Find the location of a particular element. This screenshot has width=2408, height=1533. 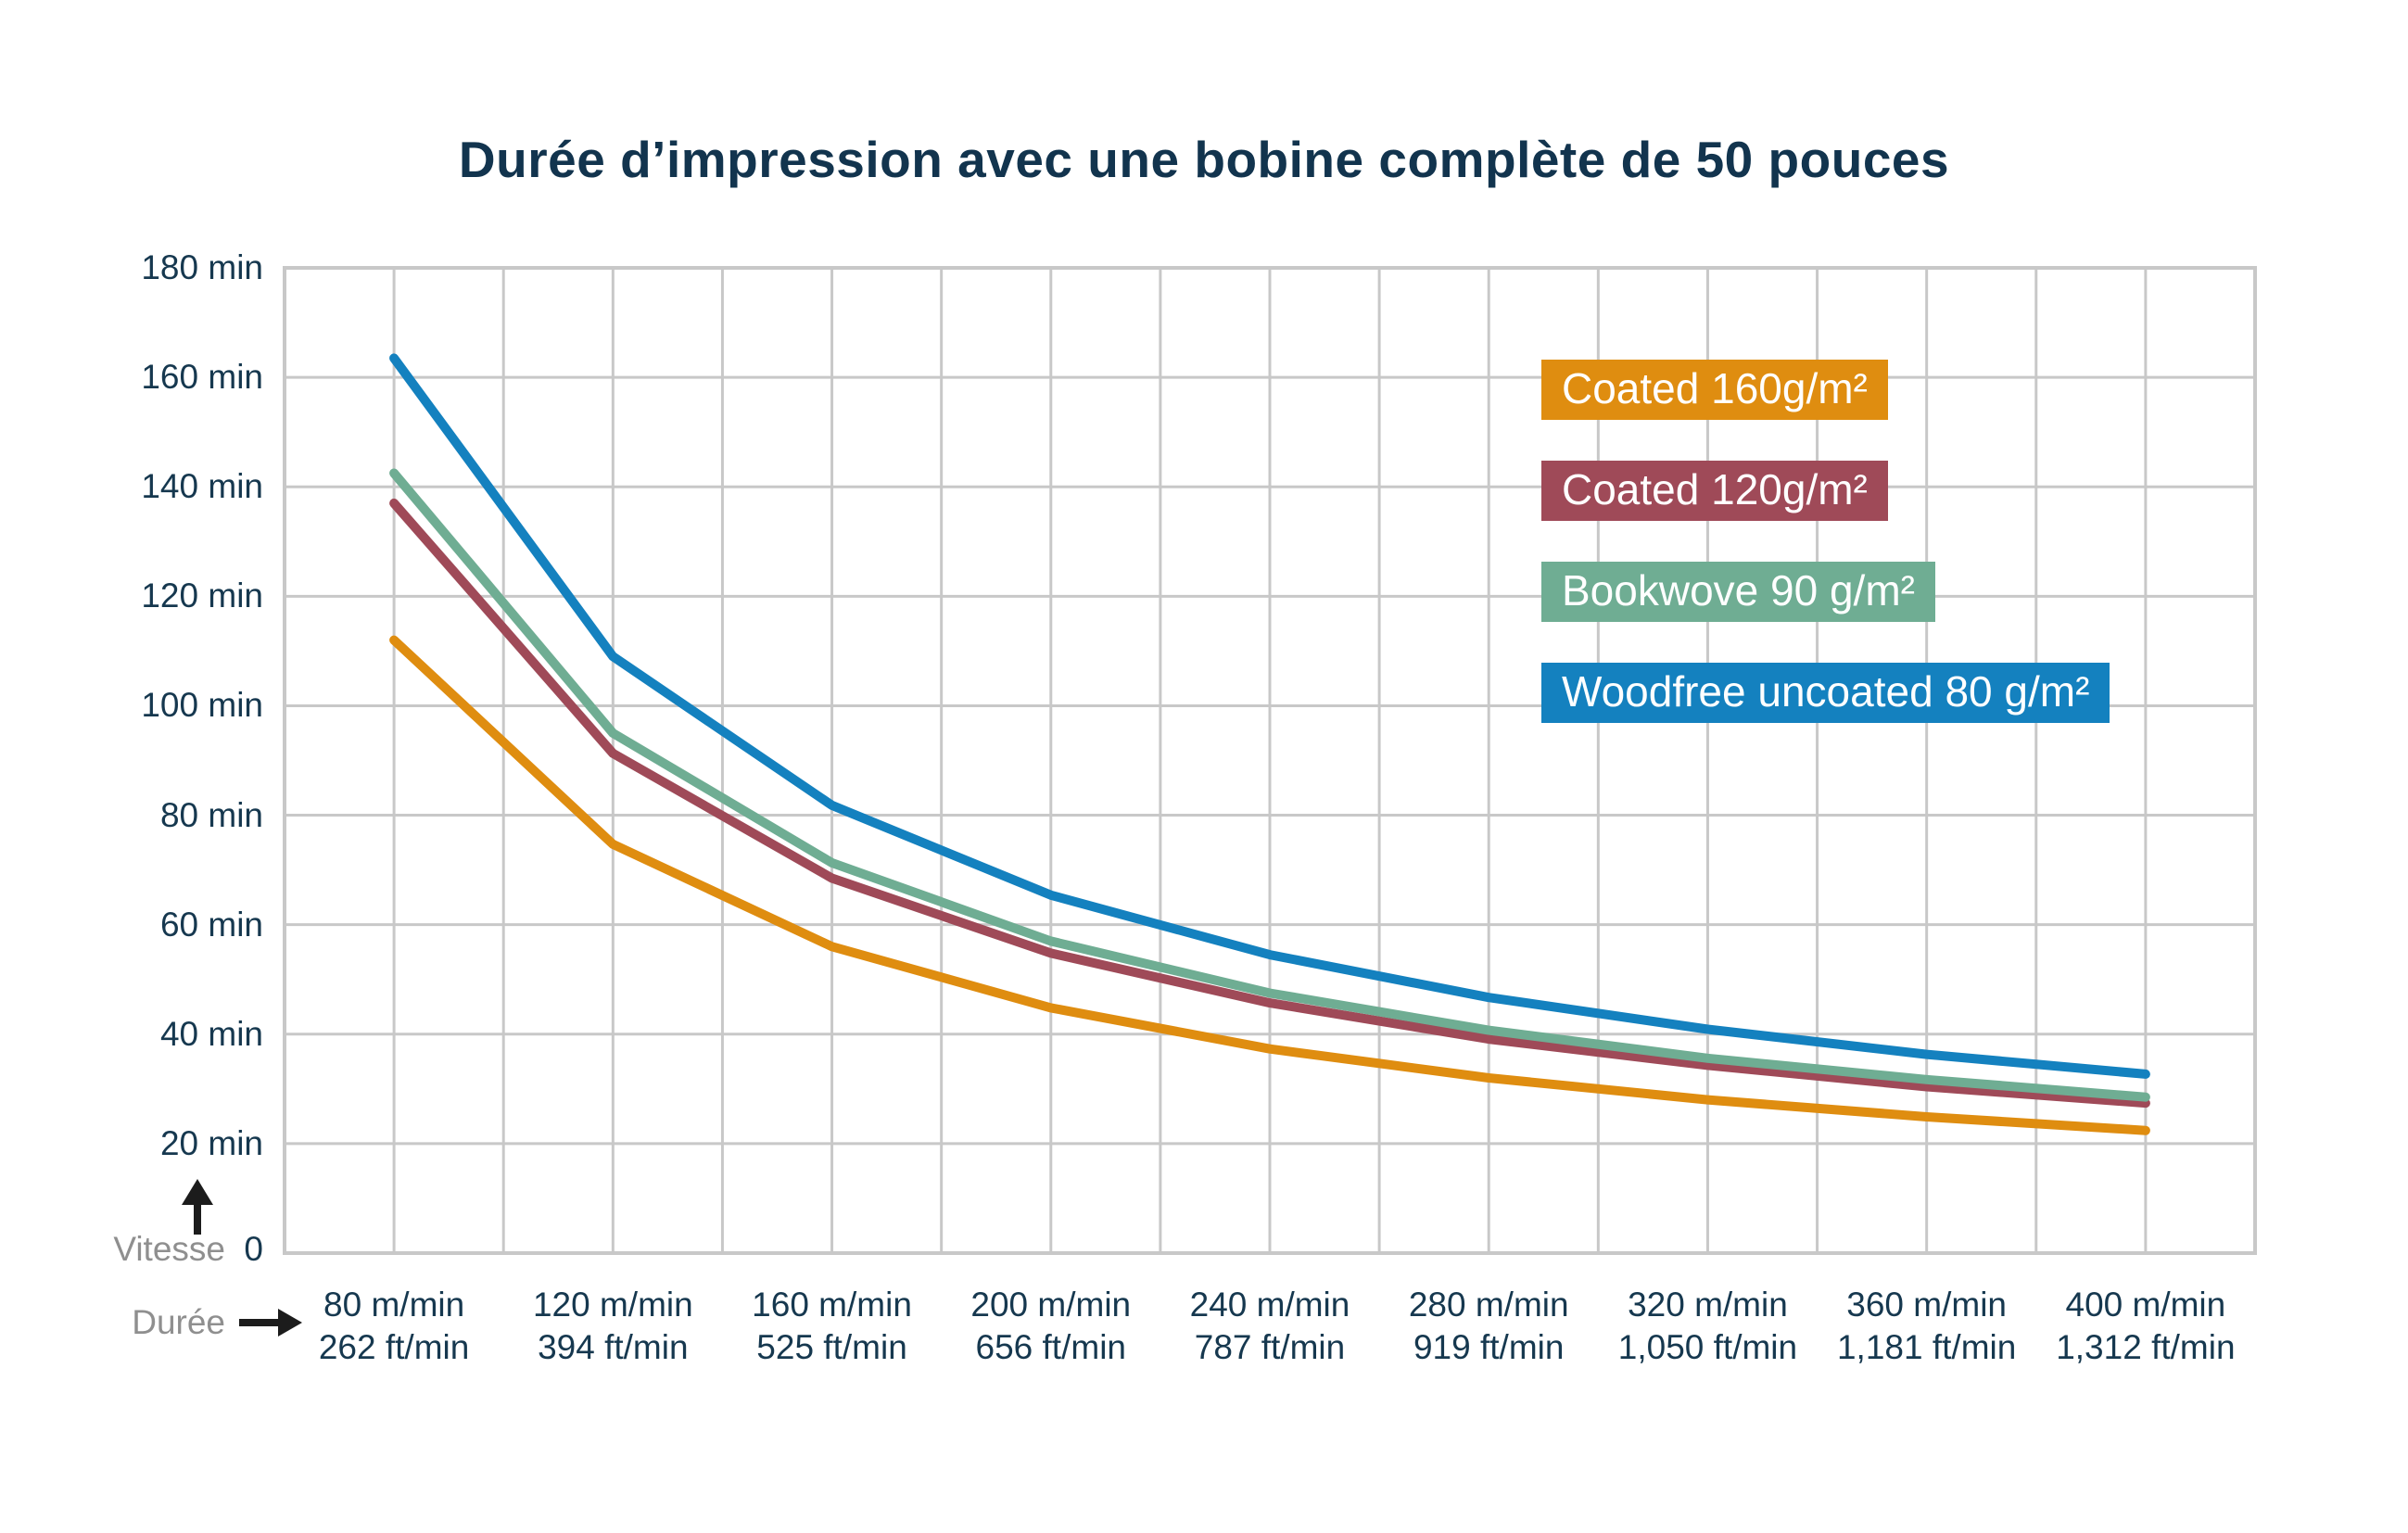

x-tick: 200 m/min 656 ft/min is located at coordinates (1051, 1326).